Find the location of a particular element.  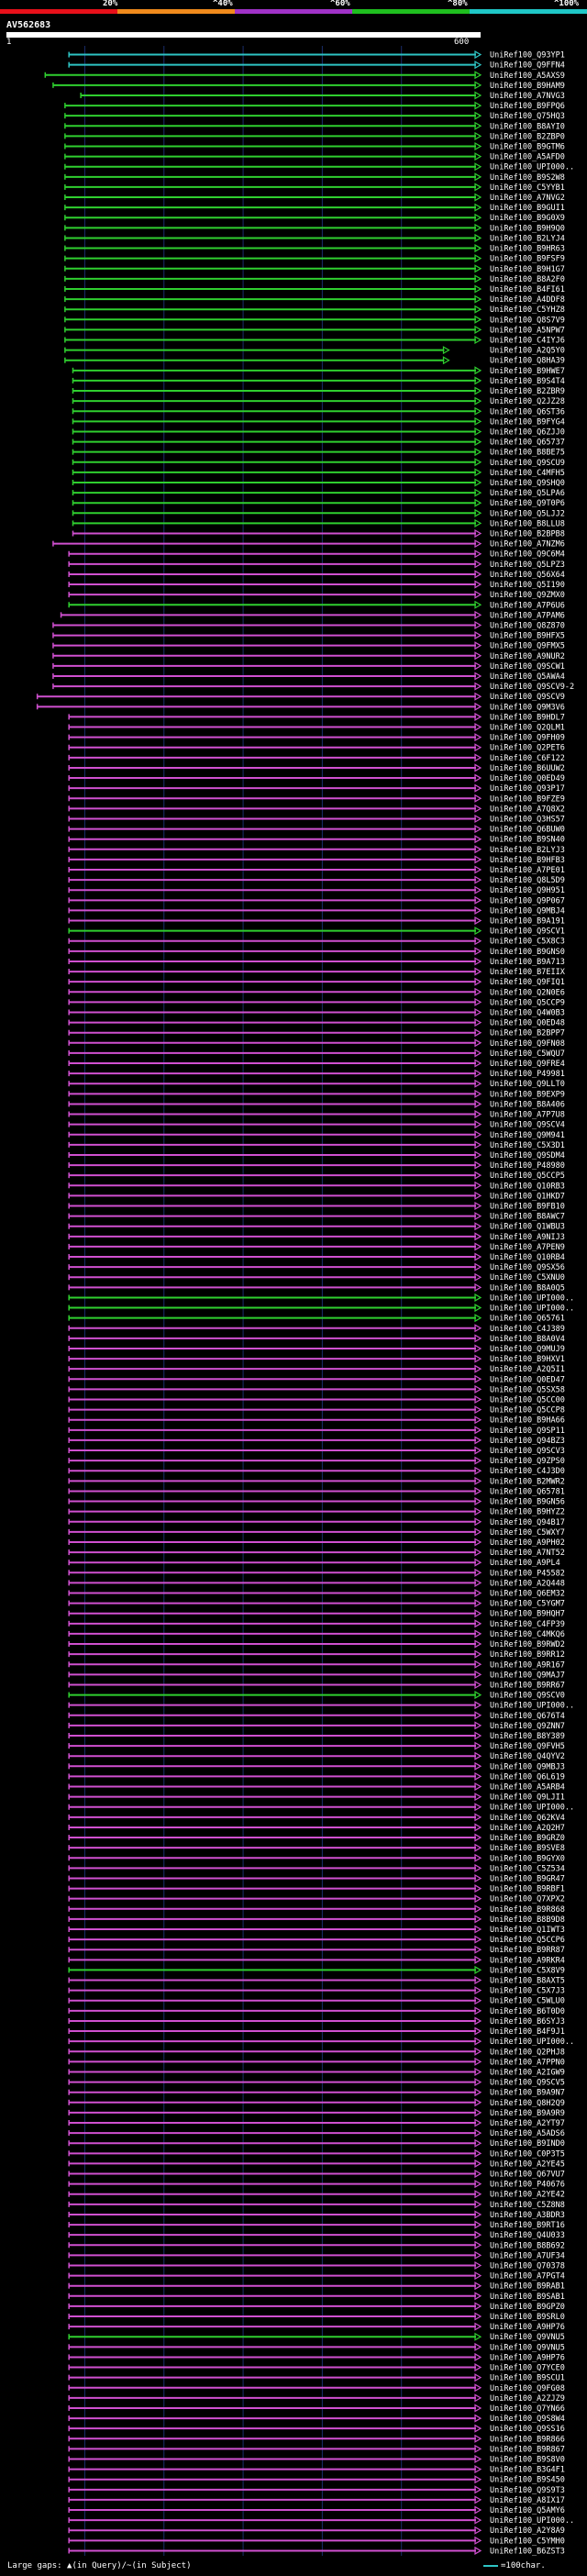

hit-row: UniRef100_B9G0X9 is located at coordinates (314, 218).